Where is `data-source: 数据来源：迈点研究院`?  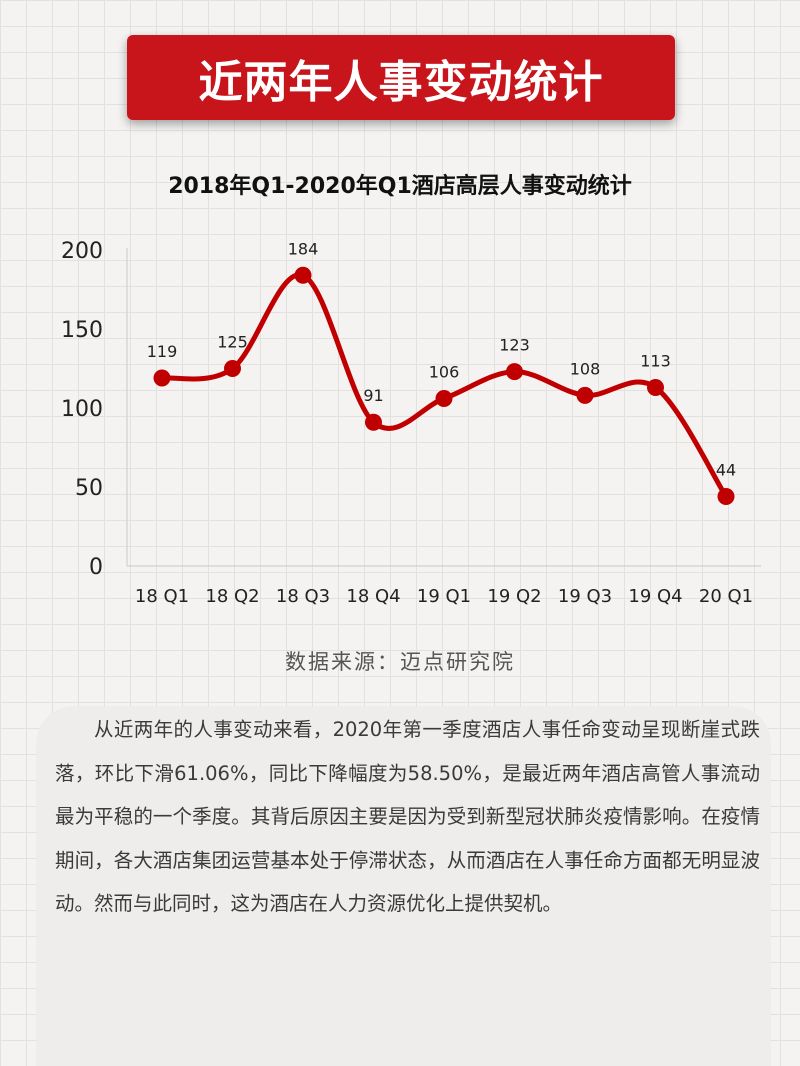
data-source: 数据来源：迈点研究院 is located at coordinates (400, 662).